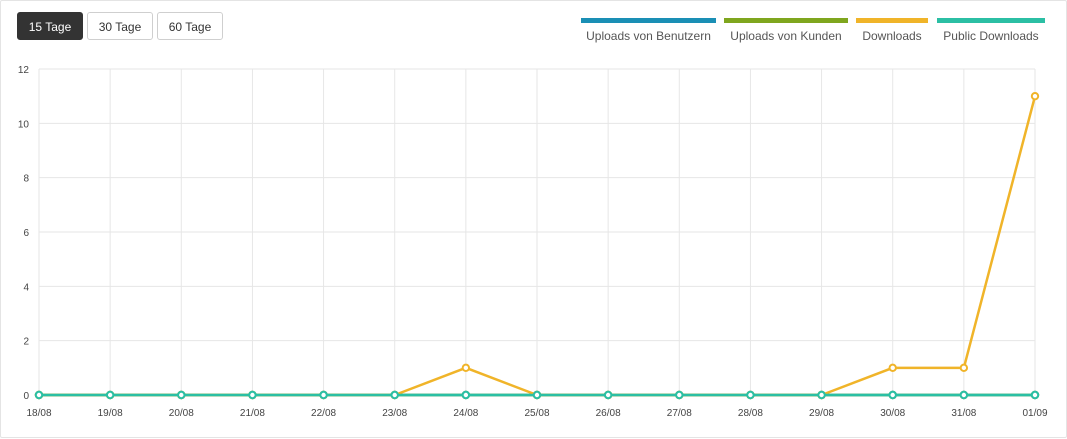 The image size is (1067, 439). I want to click on y-tick-label: 4, so click(26, 287).